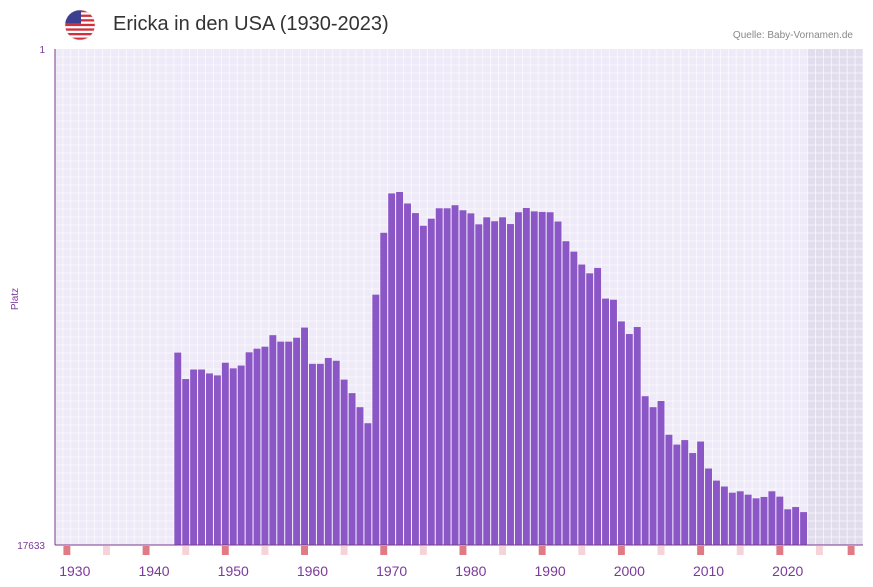 Image resolution: width=873 pixels, height=587 pixels. What do you see at coordinates (629, 571) in the screenshot?
I see `x-tick-label: 2000` at bounding box center [629, 571].